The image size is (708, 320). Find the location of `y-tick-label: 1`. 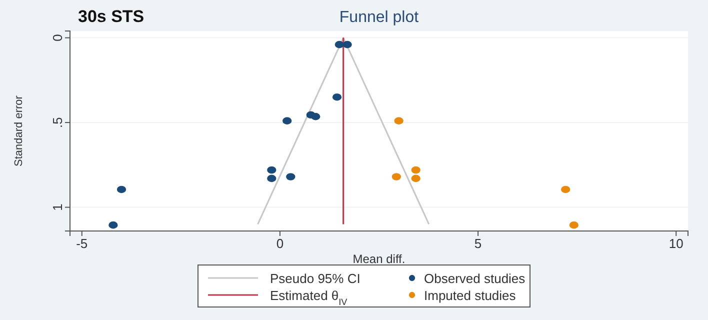

y-tick-label: 1 is located at coordinates (58, 207).